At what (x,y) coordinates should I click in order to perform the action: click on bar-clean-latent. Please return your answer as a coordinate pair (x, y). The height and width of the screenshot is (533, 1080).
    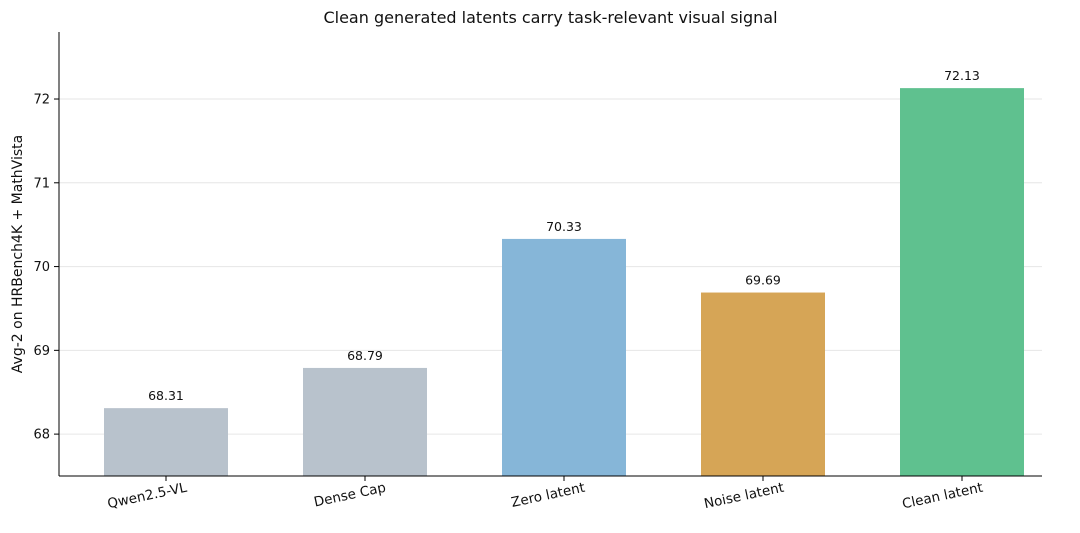
    Looking at the image, I should click on (962, 282).